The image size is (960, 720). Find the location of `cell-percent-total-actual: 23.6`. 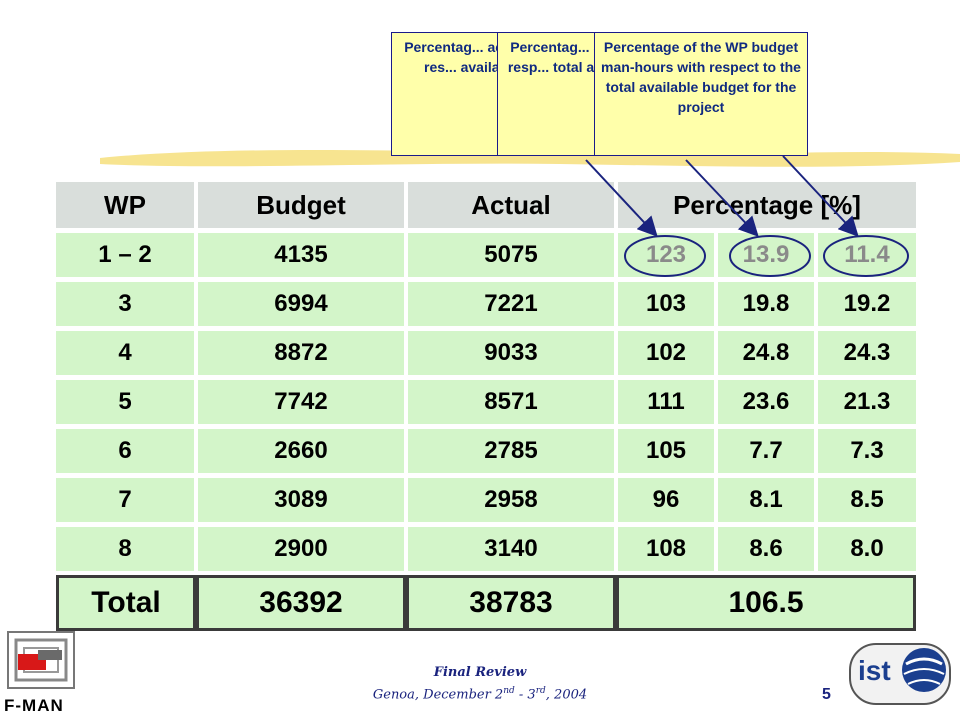

cell-percent-total-actual: 23.6 is located at coordinates (766, 402).